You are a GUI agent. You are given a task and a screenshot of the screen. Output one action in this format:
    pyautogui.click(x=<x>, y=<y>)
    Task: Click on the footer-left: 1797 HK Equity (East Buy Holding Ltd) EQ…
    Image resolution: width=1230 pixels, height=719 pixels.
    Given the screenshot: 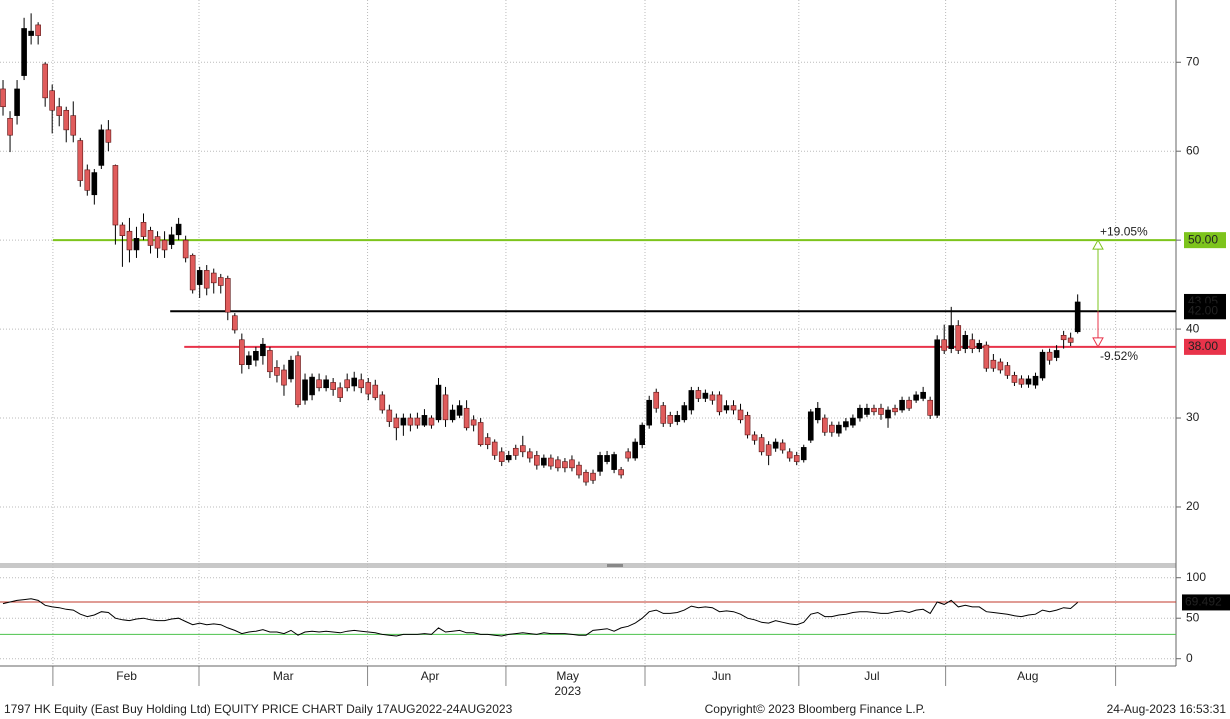 What is the action you would take?
    pyautogui.click(x=258, y=709)
    